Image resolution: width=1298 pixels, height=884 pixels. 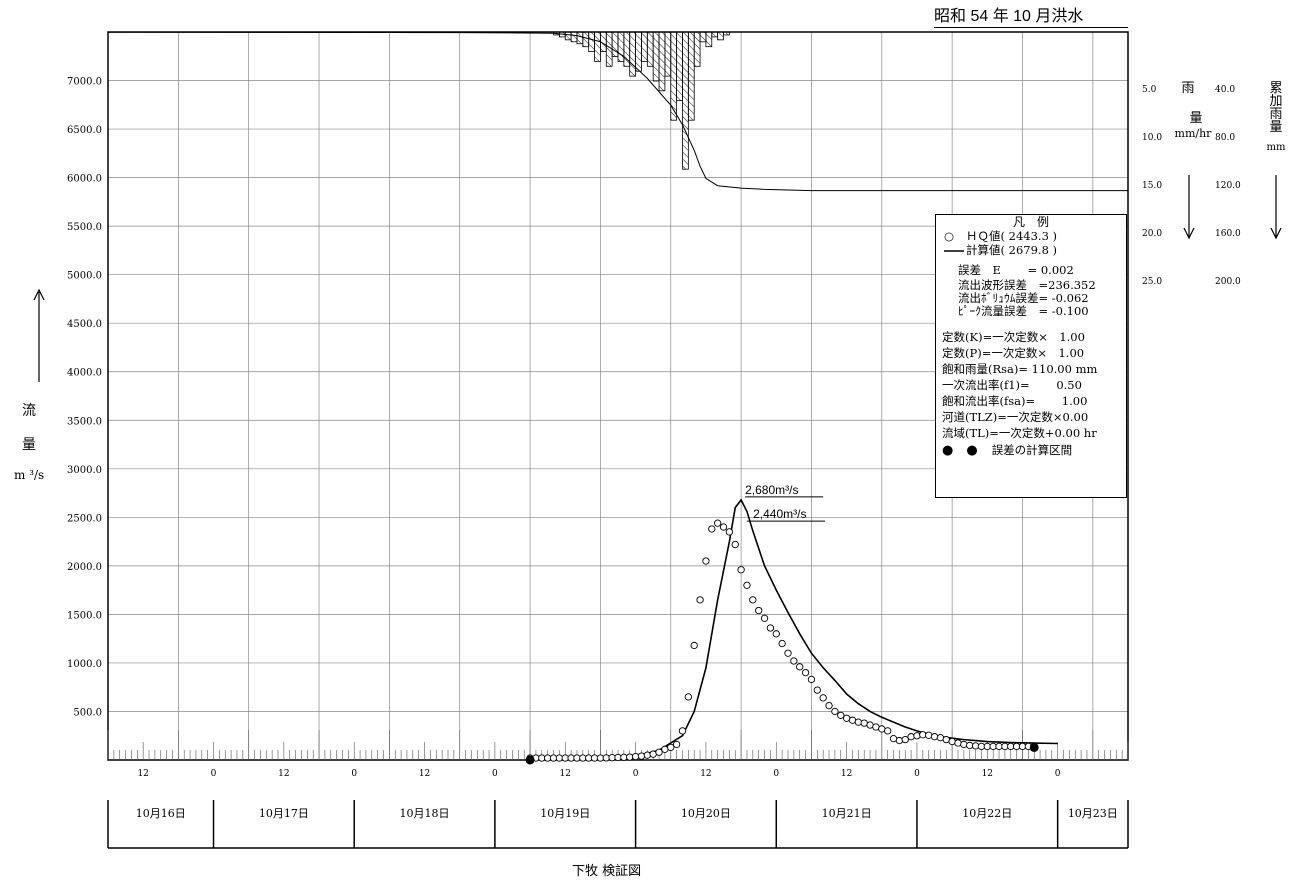 I want to click on date-label: 10月23日, so click(x=1093, y=813).